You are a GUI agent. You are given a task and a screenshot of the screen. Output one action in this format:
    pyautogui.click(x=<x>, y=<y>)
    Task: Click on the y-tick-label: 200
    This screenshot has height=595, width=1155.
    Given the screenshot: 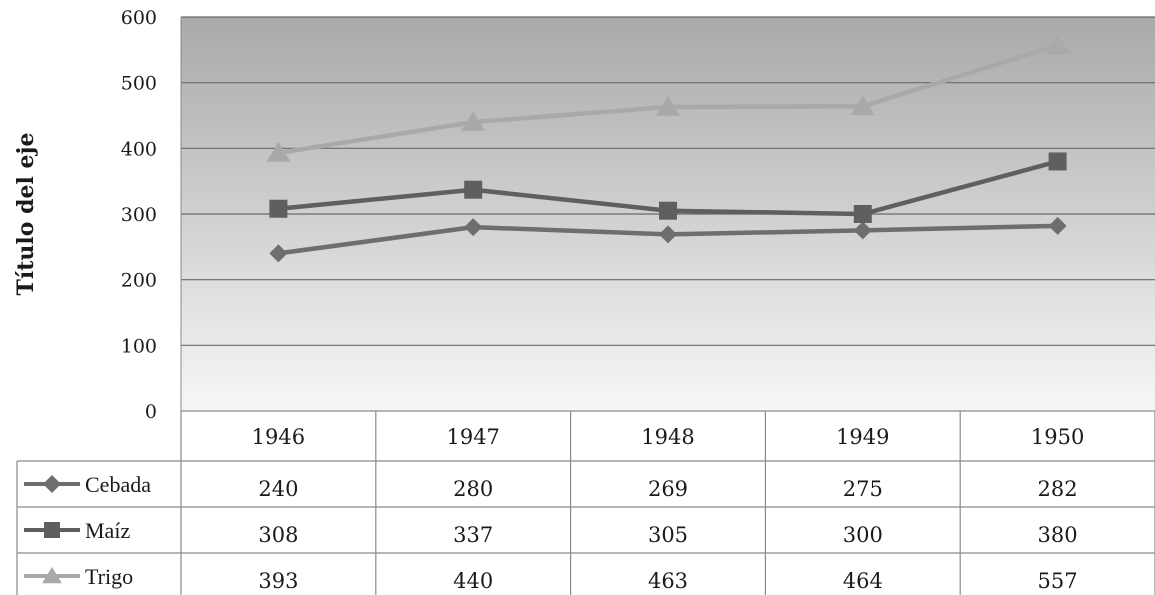 What is the action you would take?
    pyautogui.click(x=139, y=281)
    